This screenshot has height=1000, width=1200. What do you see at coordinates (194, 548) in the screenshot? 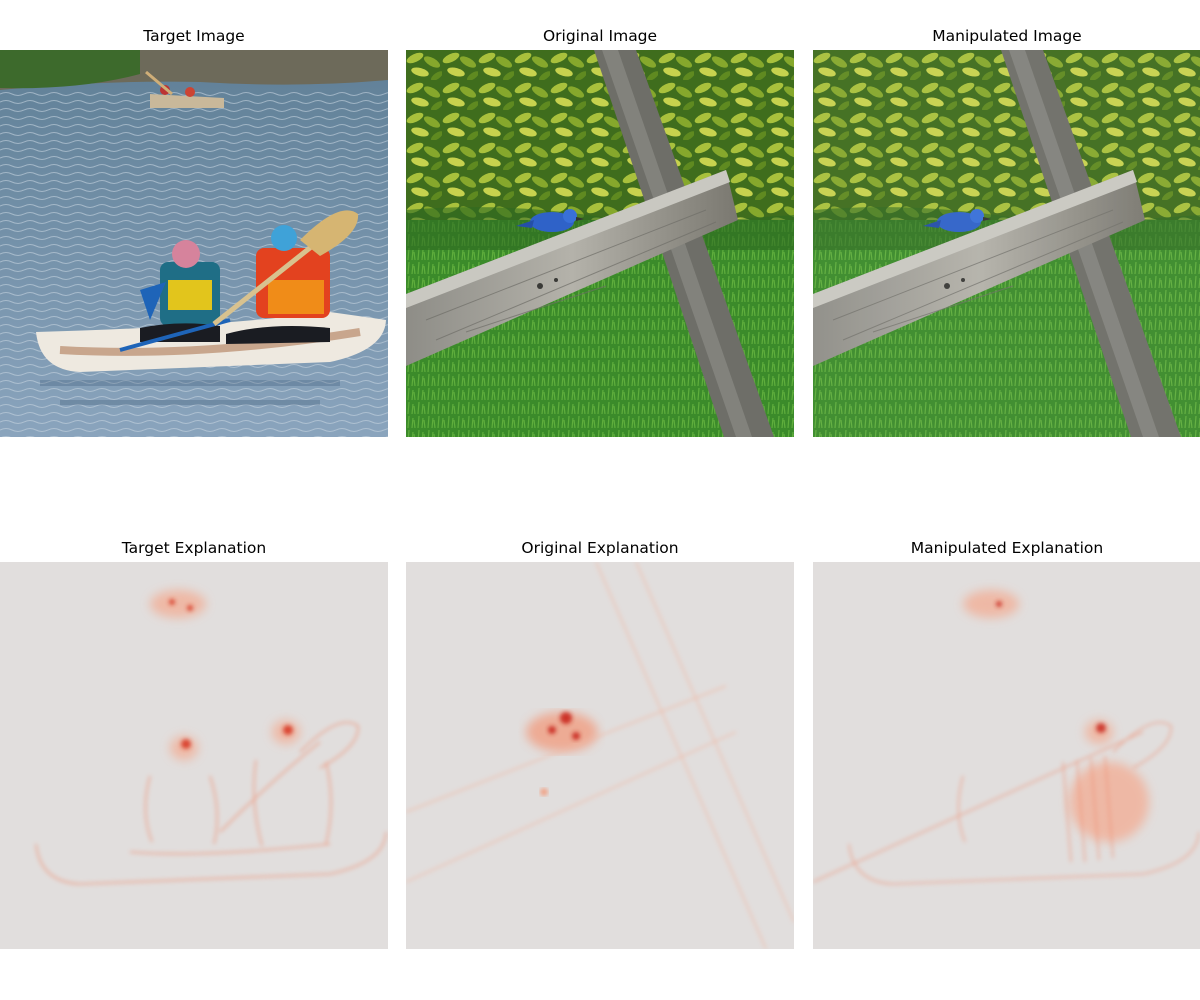
I see `target-explanation-title: Target Explanation` at bounding box center [194, 548].